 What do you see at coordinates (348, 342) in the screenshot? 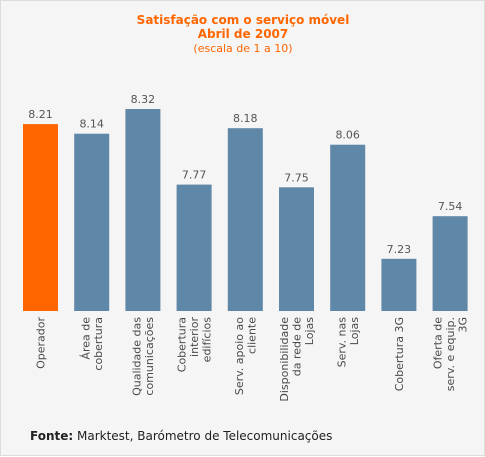
I see `category-label-7: Serv. nasLojas` at bounding box center [348, 342].